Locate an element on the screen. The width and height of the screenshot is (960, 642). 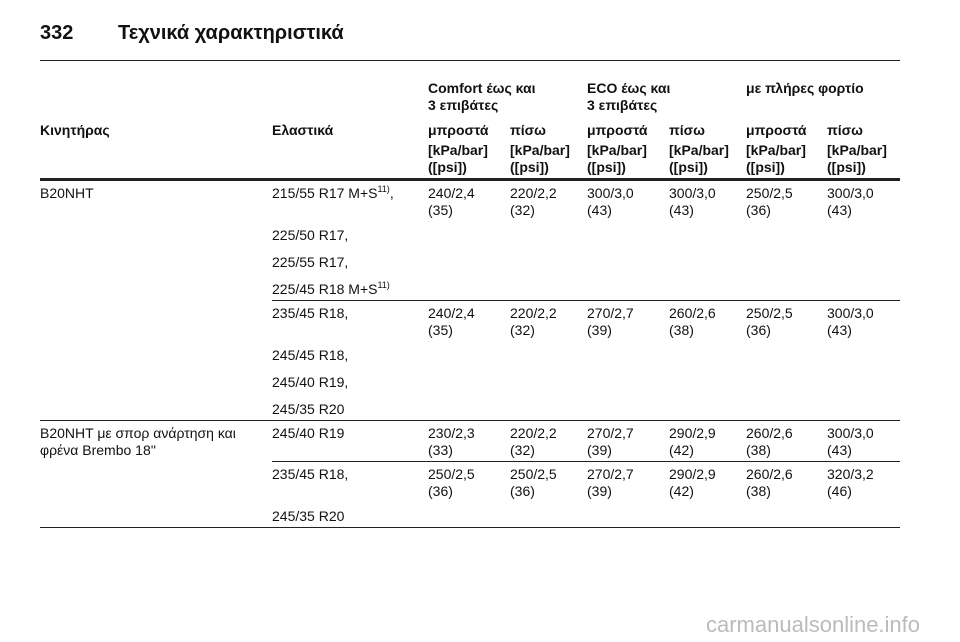
column-header: Κινητήρας is located at coordinates (75, 130).